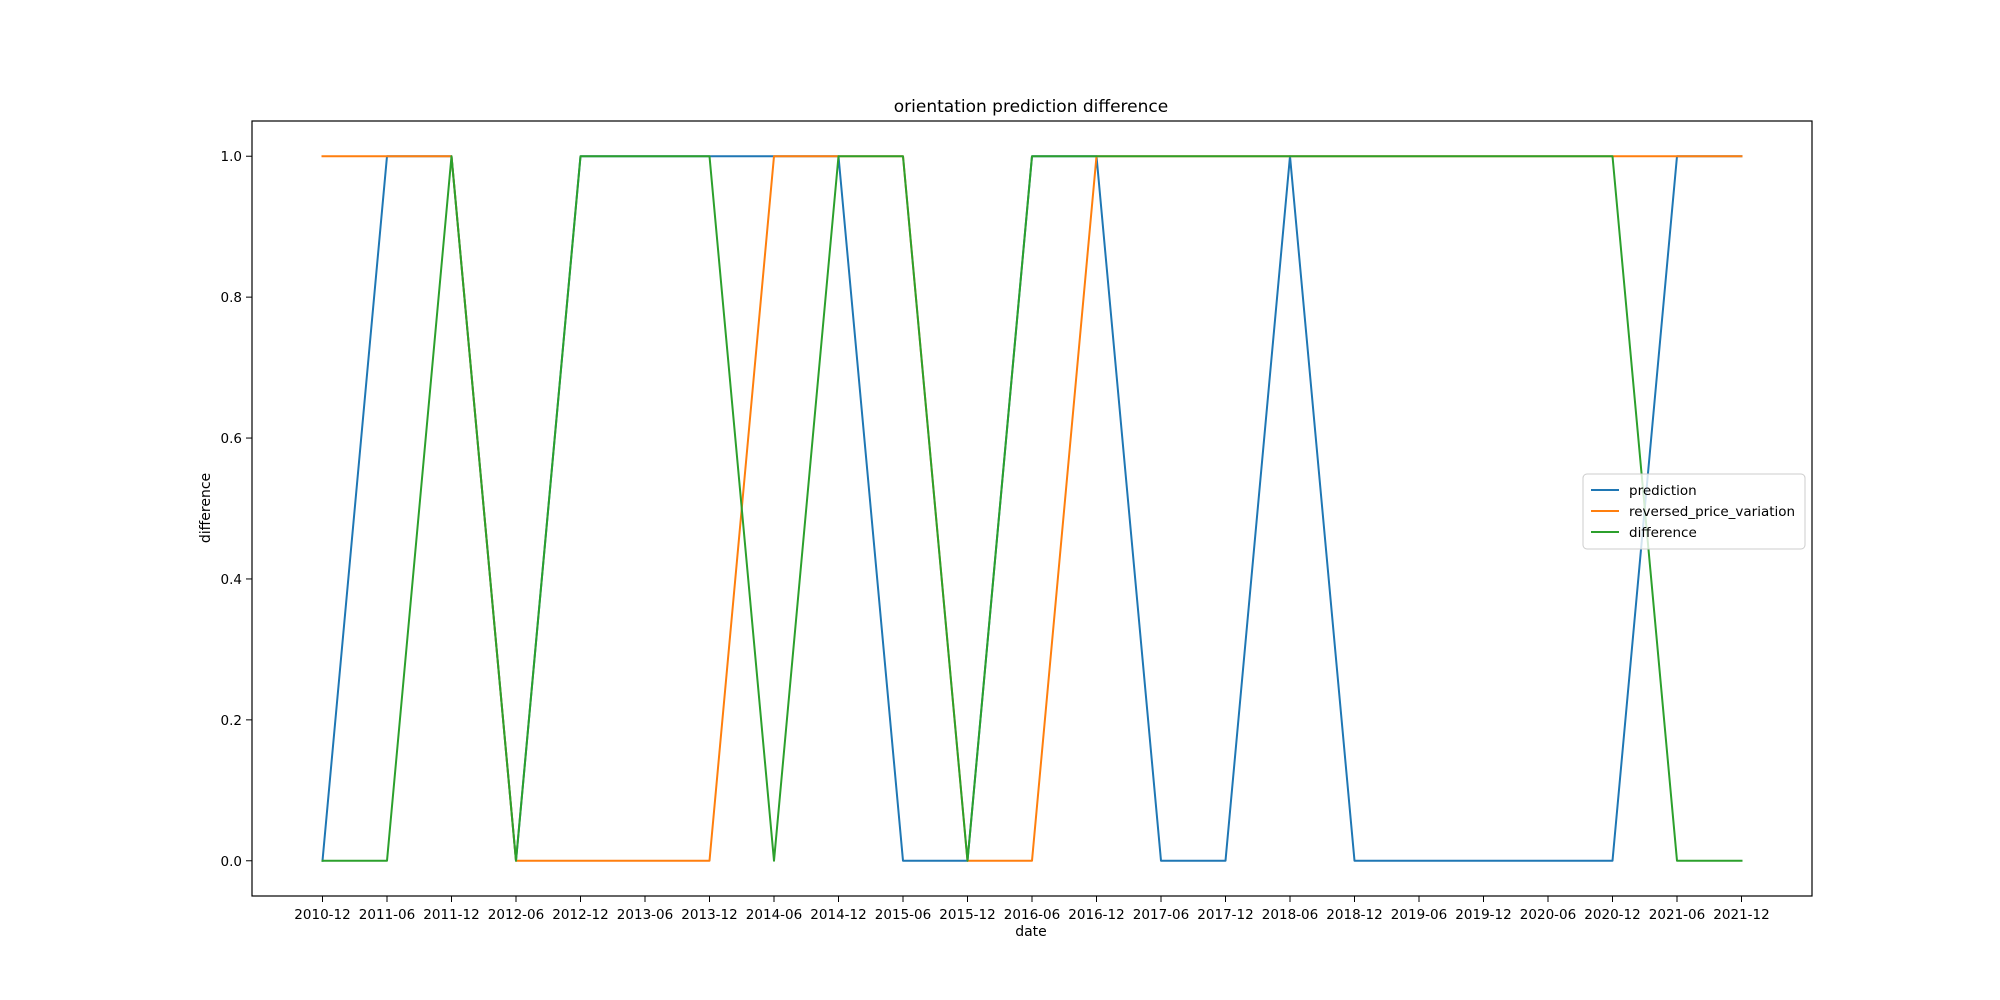  I want to click on x-tick-label: 2013-12, so click(709, 915).